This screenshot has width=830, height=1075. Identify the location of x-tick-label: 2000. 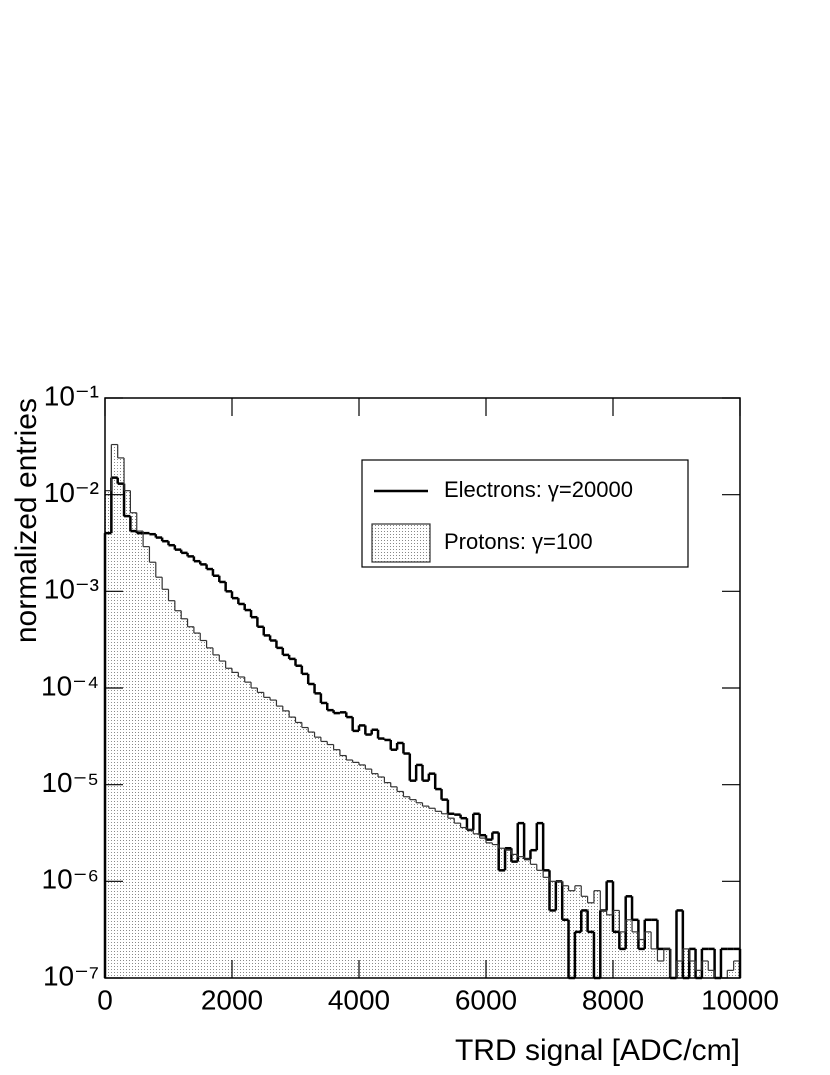
(232, 999).